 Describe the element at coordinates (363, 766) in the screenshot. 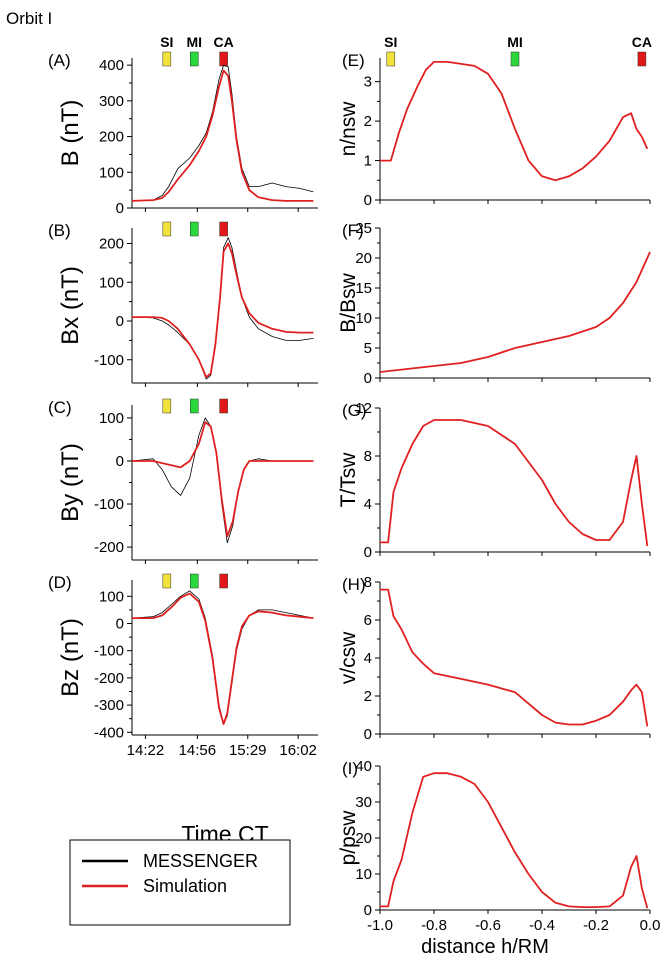

I see `y-tick-label: 40` at that location.